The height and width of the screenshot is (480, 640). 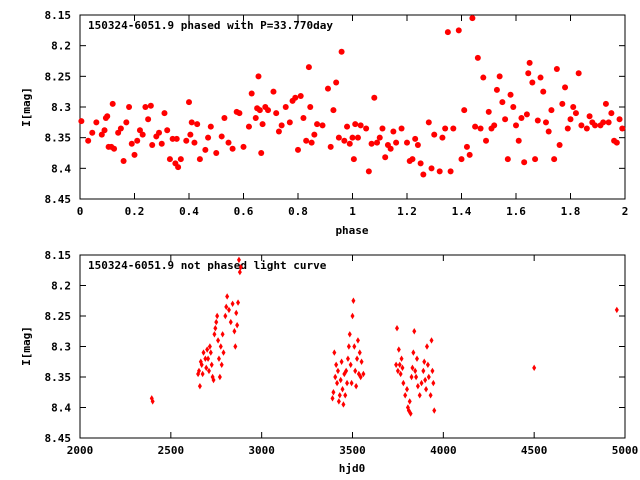 I want to click on phased-x-tick-label: 0.2, so click(x=135, y=211).